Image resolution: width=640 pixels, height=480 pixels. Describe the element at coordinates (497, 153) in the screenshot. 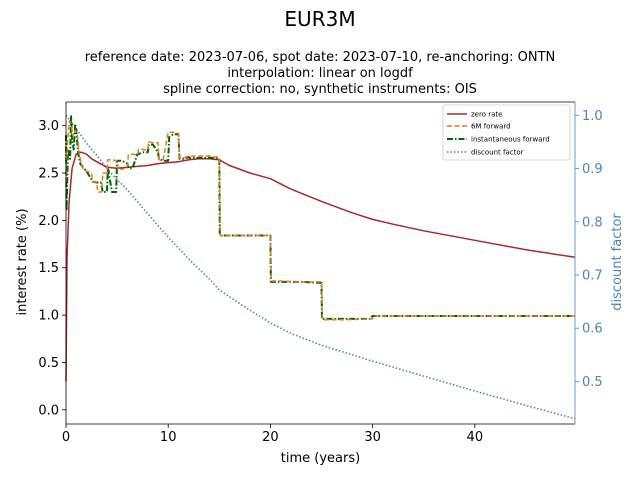

I see `legend-label-discount-factor: discount factor` at that location.